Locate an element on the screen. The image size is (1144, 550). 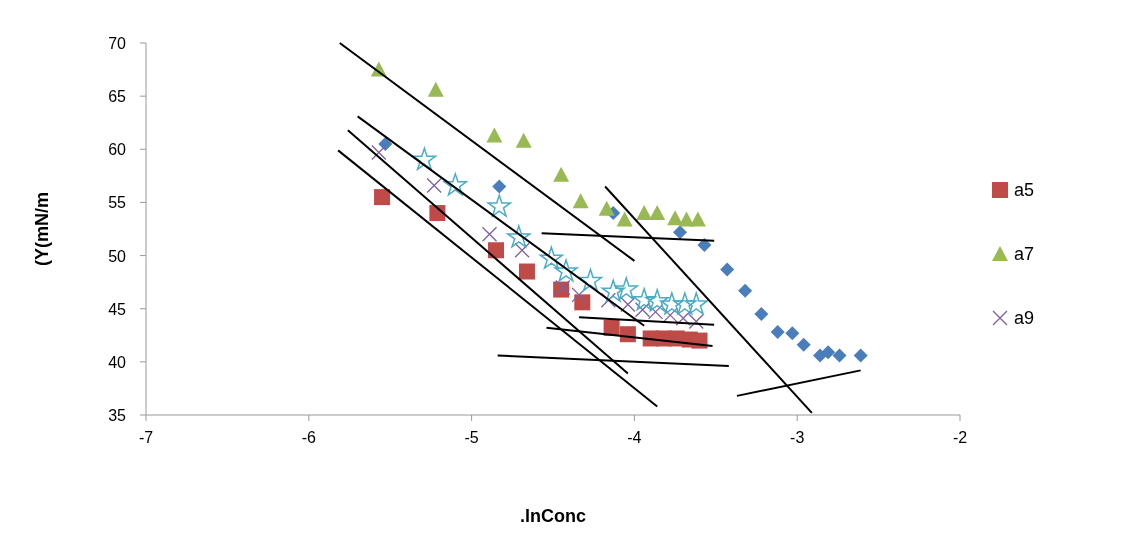
legend-label: a9 is located at coordinates (1024, 318).